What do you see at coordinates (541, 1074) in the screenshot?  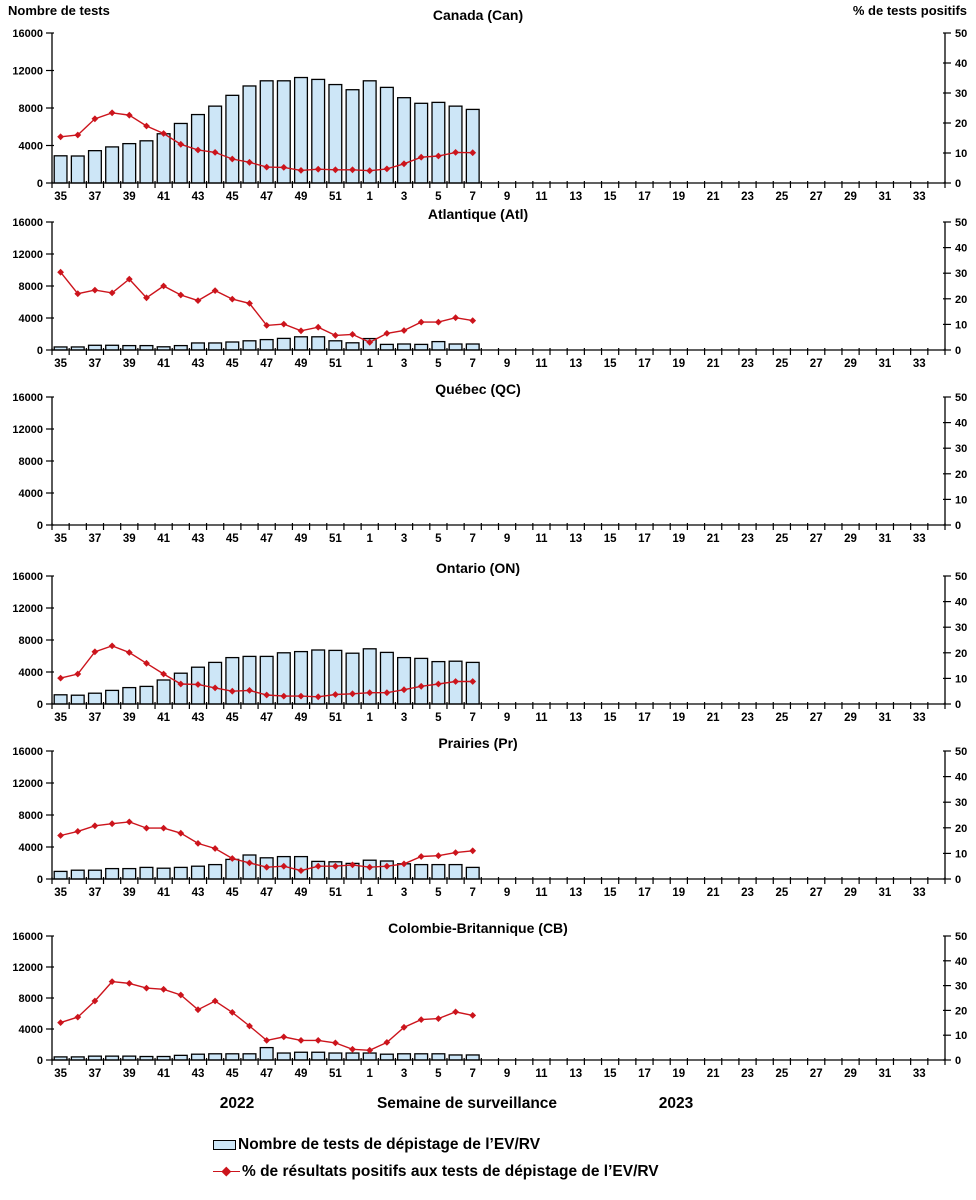 I see `week-tick-label: 11` at bounding box center [541, 1074].